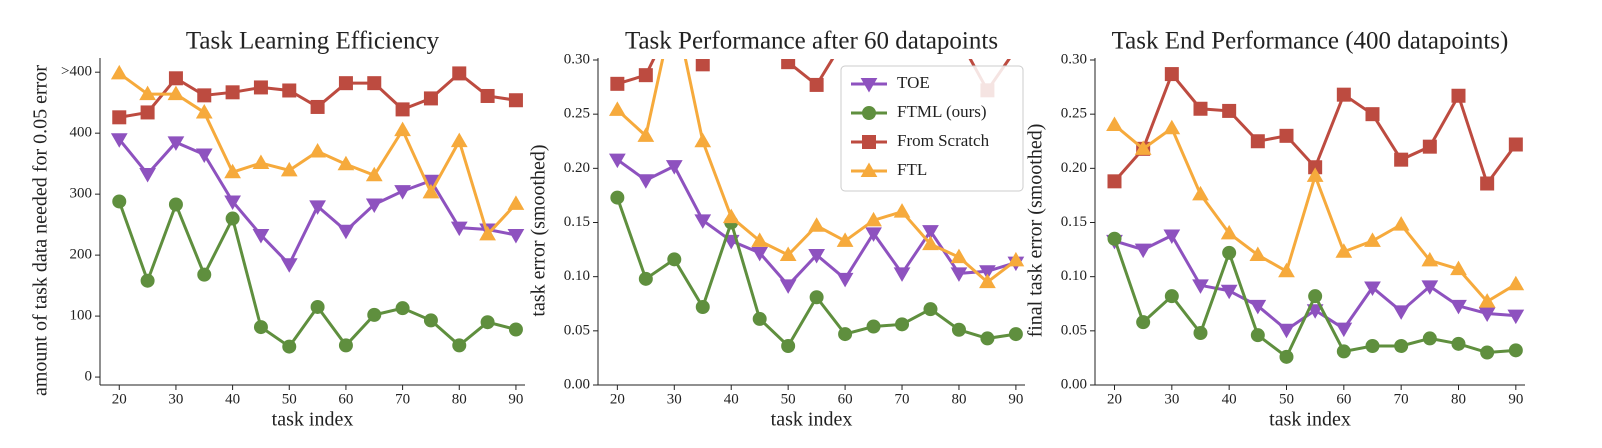  Describe the element at coordinates (1036, 231) in the screenshot. I see `y-axis-label: final task error (smoothed)` at that location.